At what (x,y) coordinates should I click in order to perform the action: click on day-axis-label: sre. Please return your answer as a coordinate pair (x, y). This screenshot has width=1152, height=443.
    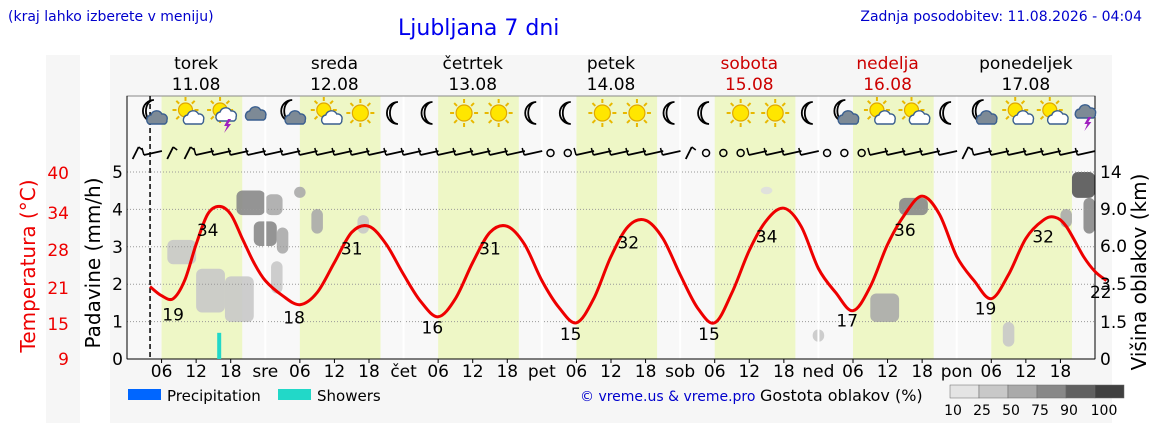
    Looking at the image, I should click on (265, 372).